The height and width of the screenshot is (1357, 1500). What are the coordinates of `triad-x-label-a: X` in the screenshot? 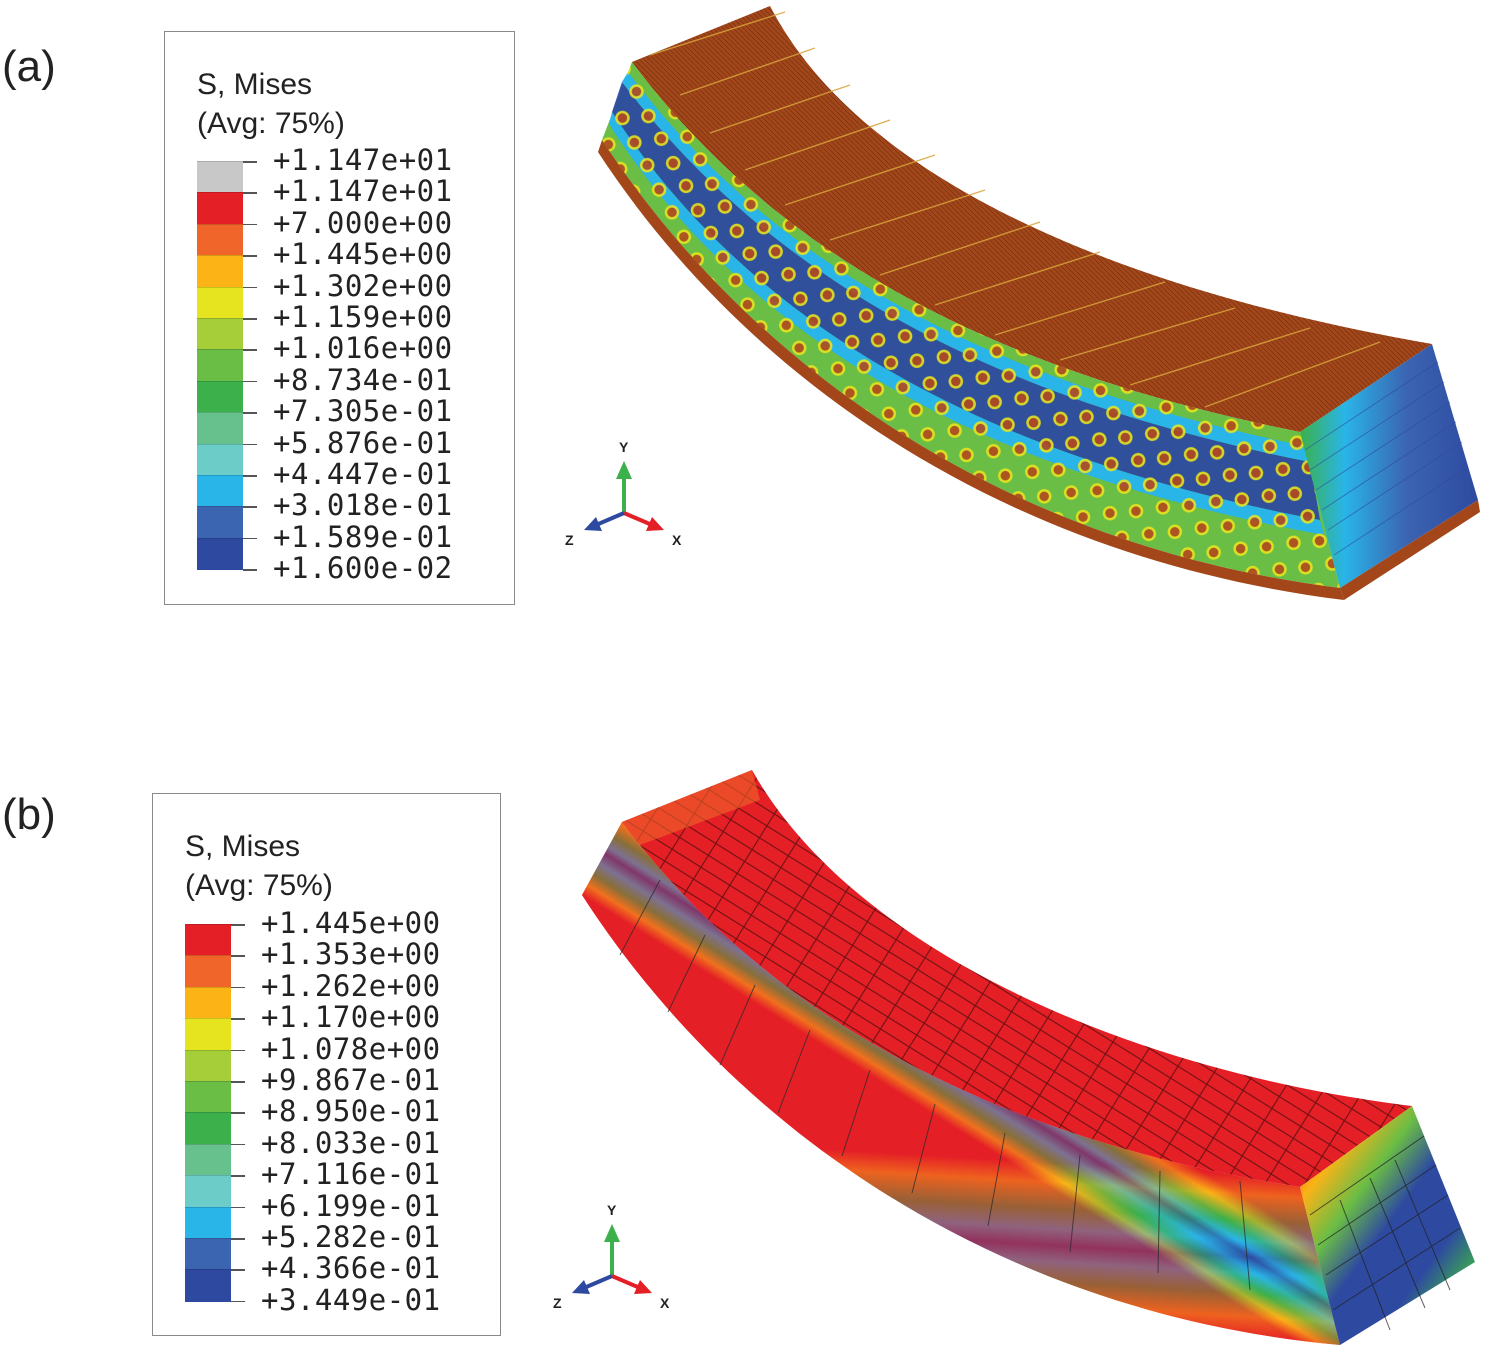 It's located at (677, 540).